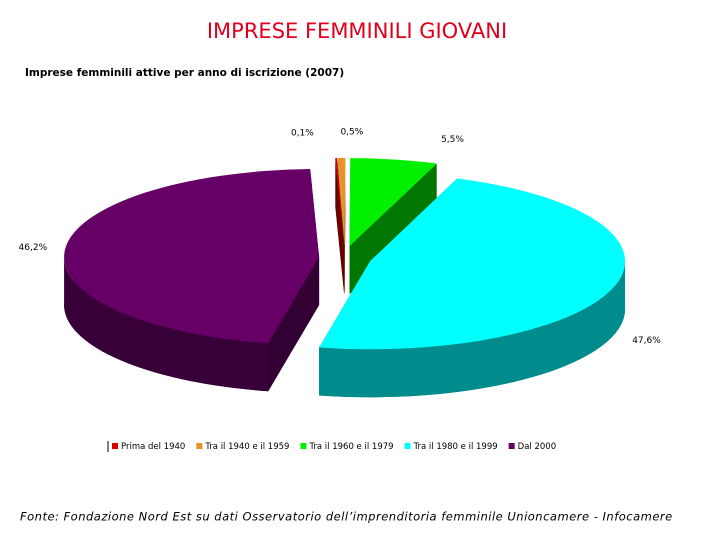 The image size is (720, 540). I want to click on data-label: 47,6%, so click(646, 341).